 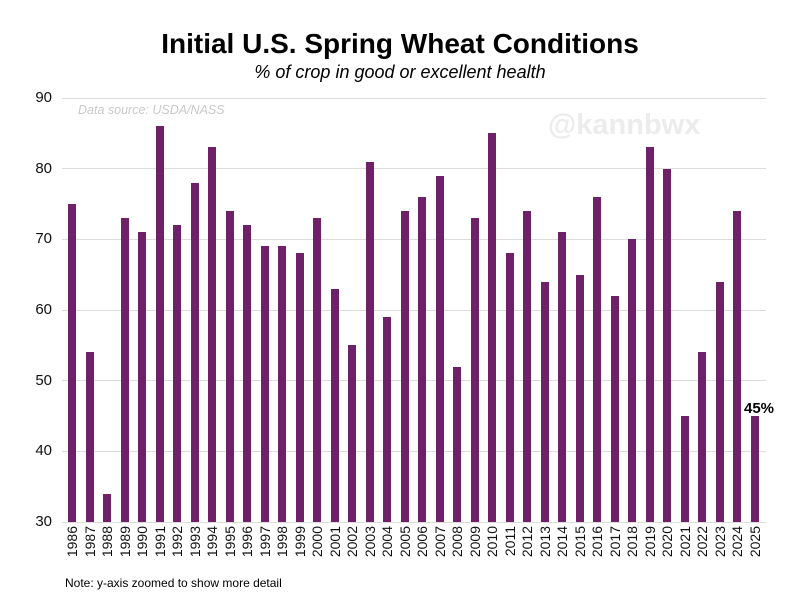 I want to click on bar-1988, so click(x=107, y=507).